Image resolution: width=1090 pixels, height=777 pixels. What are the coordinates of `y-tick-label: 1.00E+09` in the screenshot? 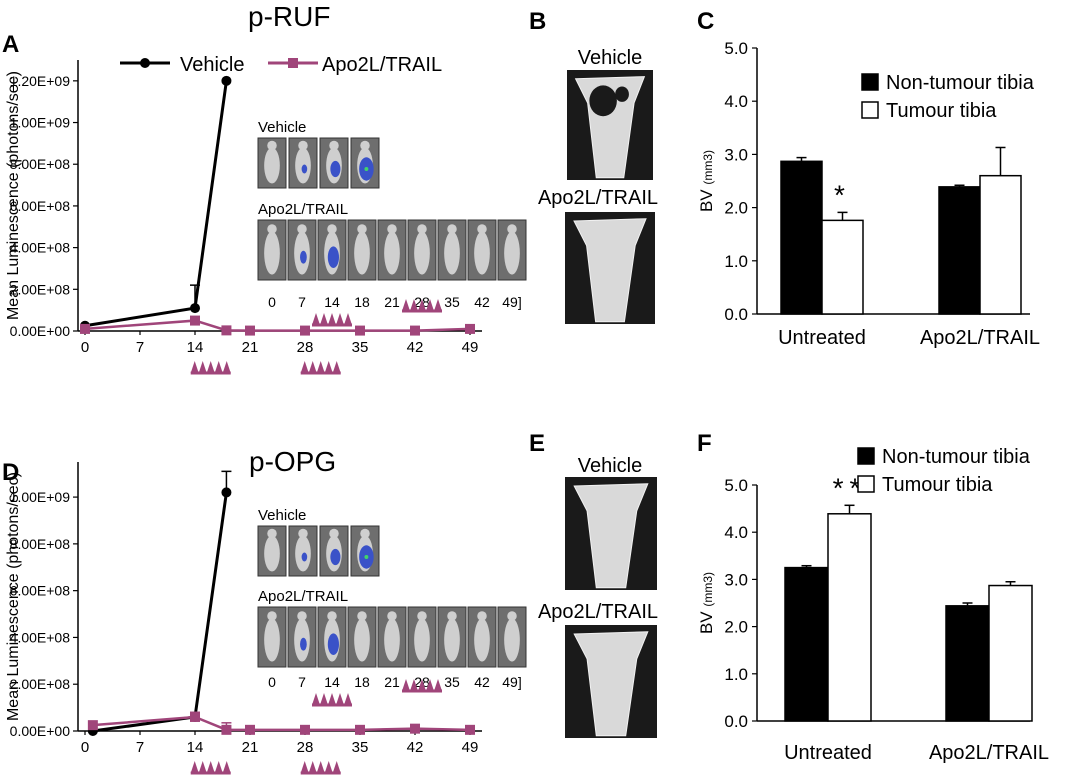 It's located at (40, 123).